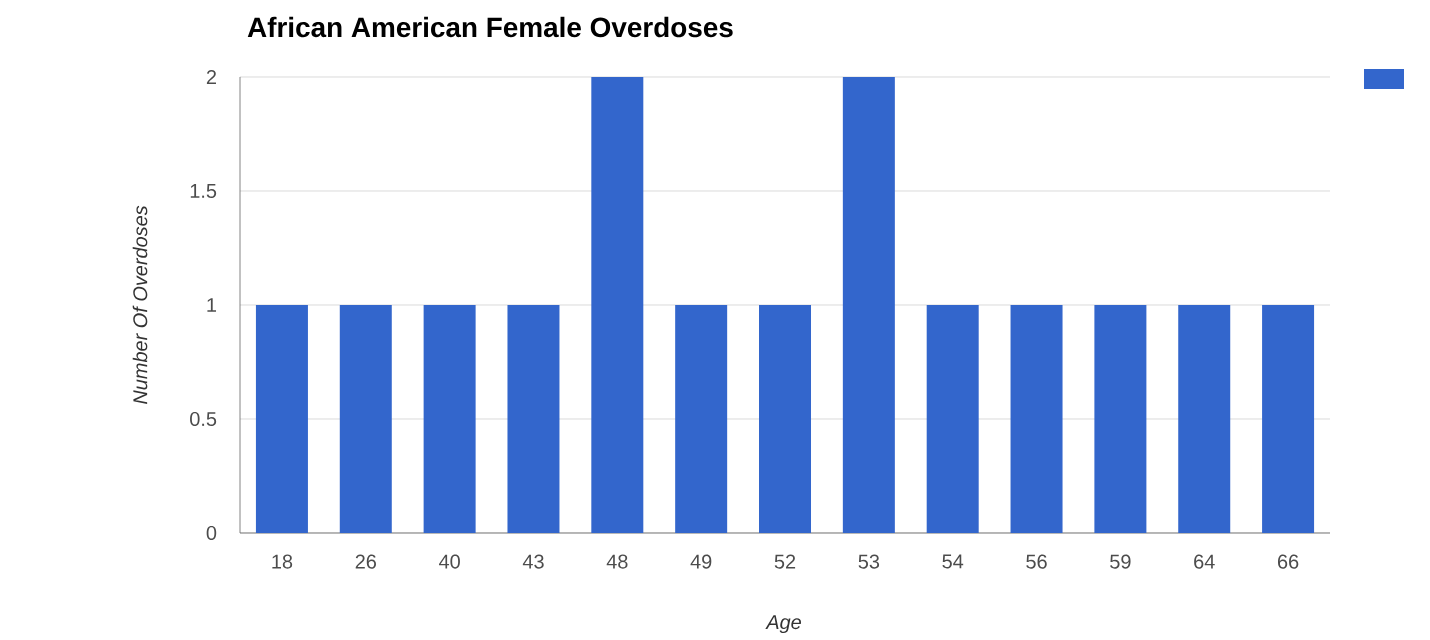 This screenshot has height=640, width=1430. What do you see at coordinates (140, 305) in the screenshot?
I see `y-axis-title: Number Of Overdoses` at bounding box center [140, 305].